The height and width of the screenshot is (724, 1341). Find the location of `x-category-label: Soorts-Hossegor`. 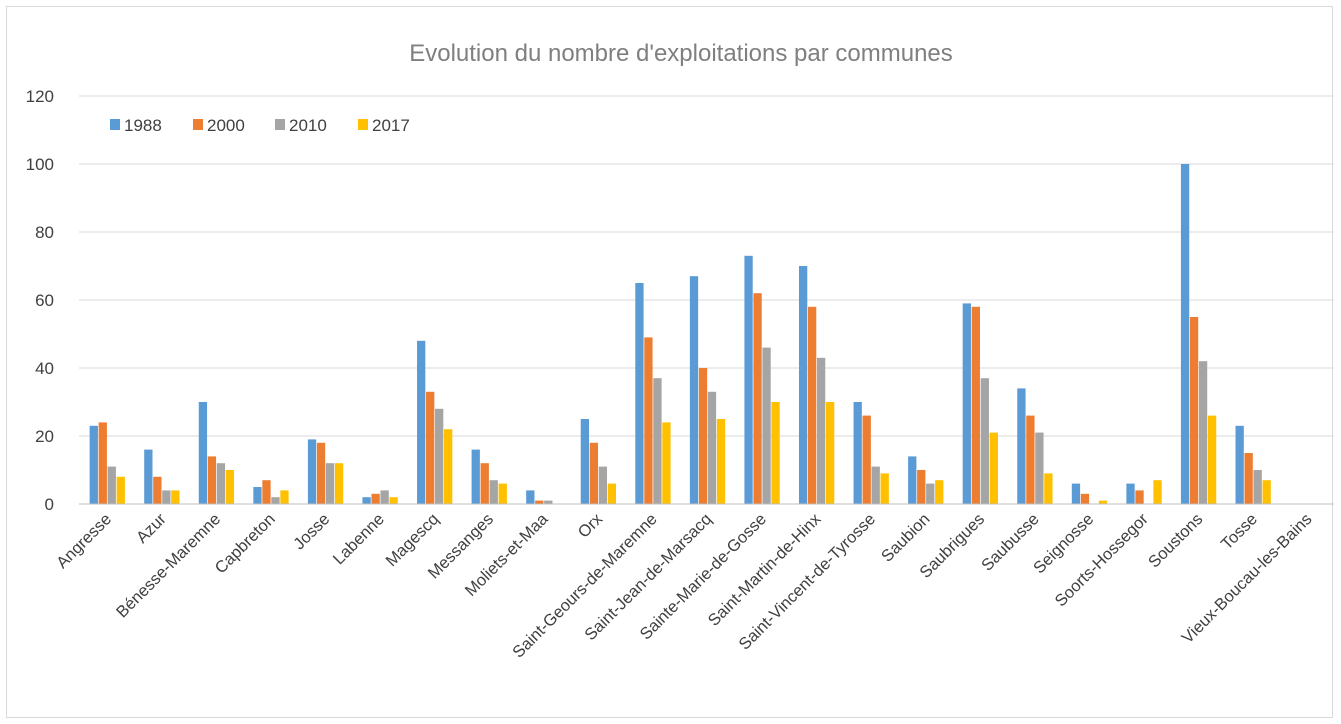

x-category-label: Soorts-Hossegor is located at coordinates (1102, 560).